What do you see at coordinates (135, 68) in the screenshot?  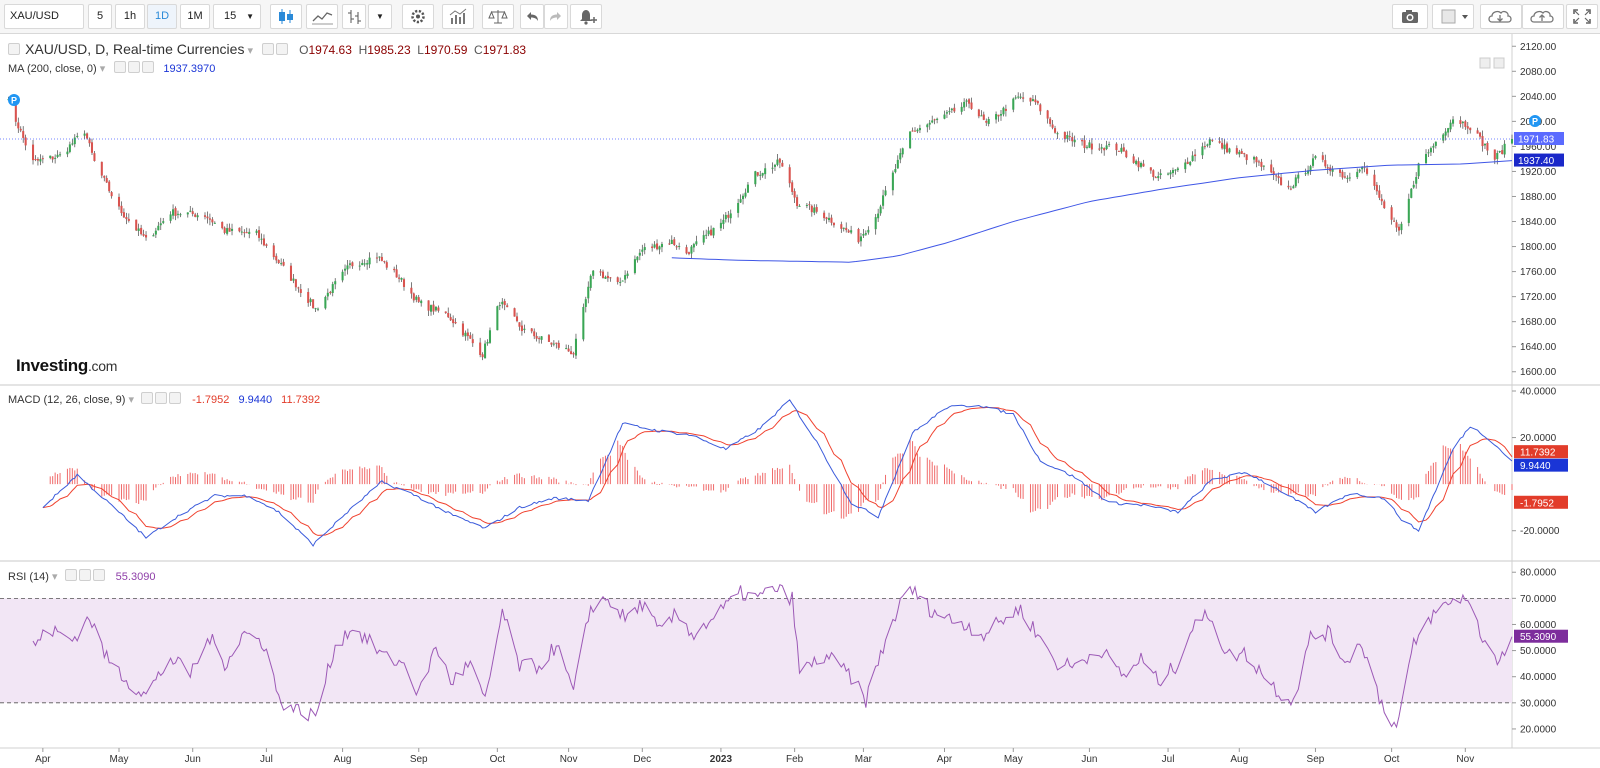 I see `ma-controls-icon` at bounding box center [135, 68].